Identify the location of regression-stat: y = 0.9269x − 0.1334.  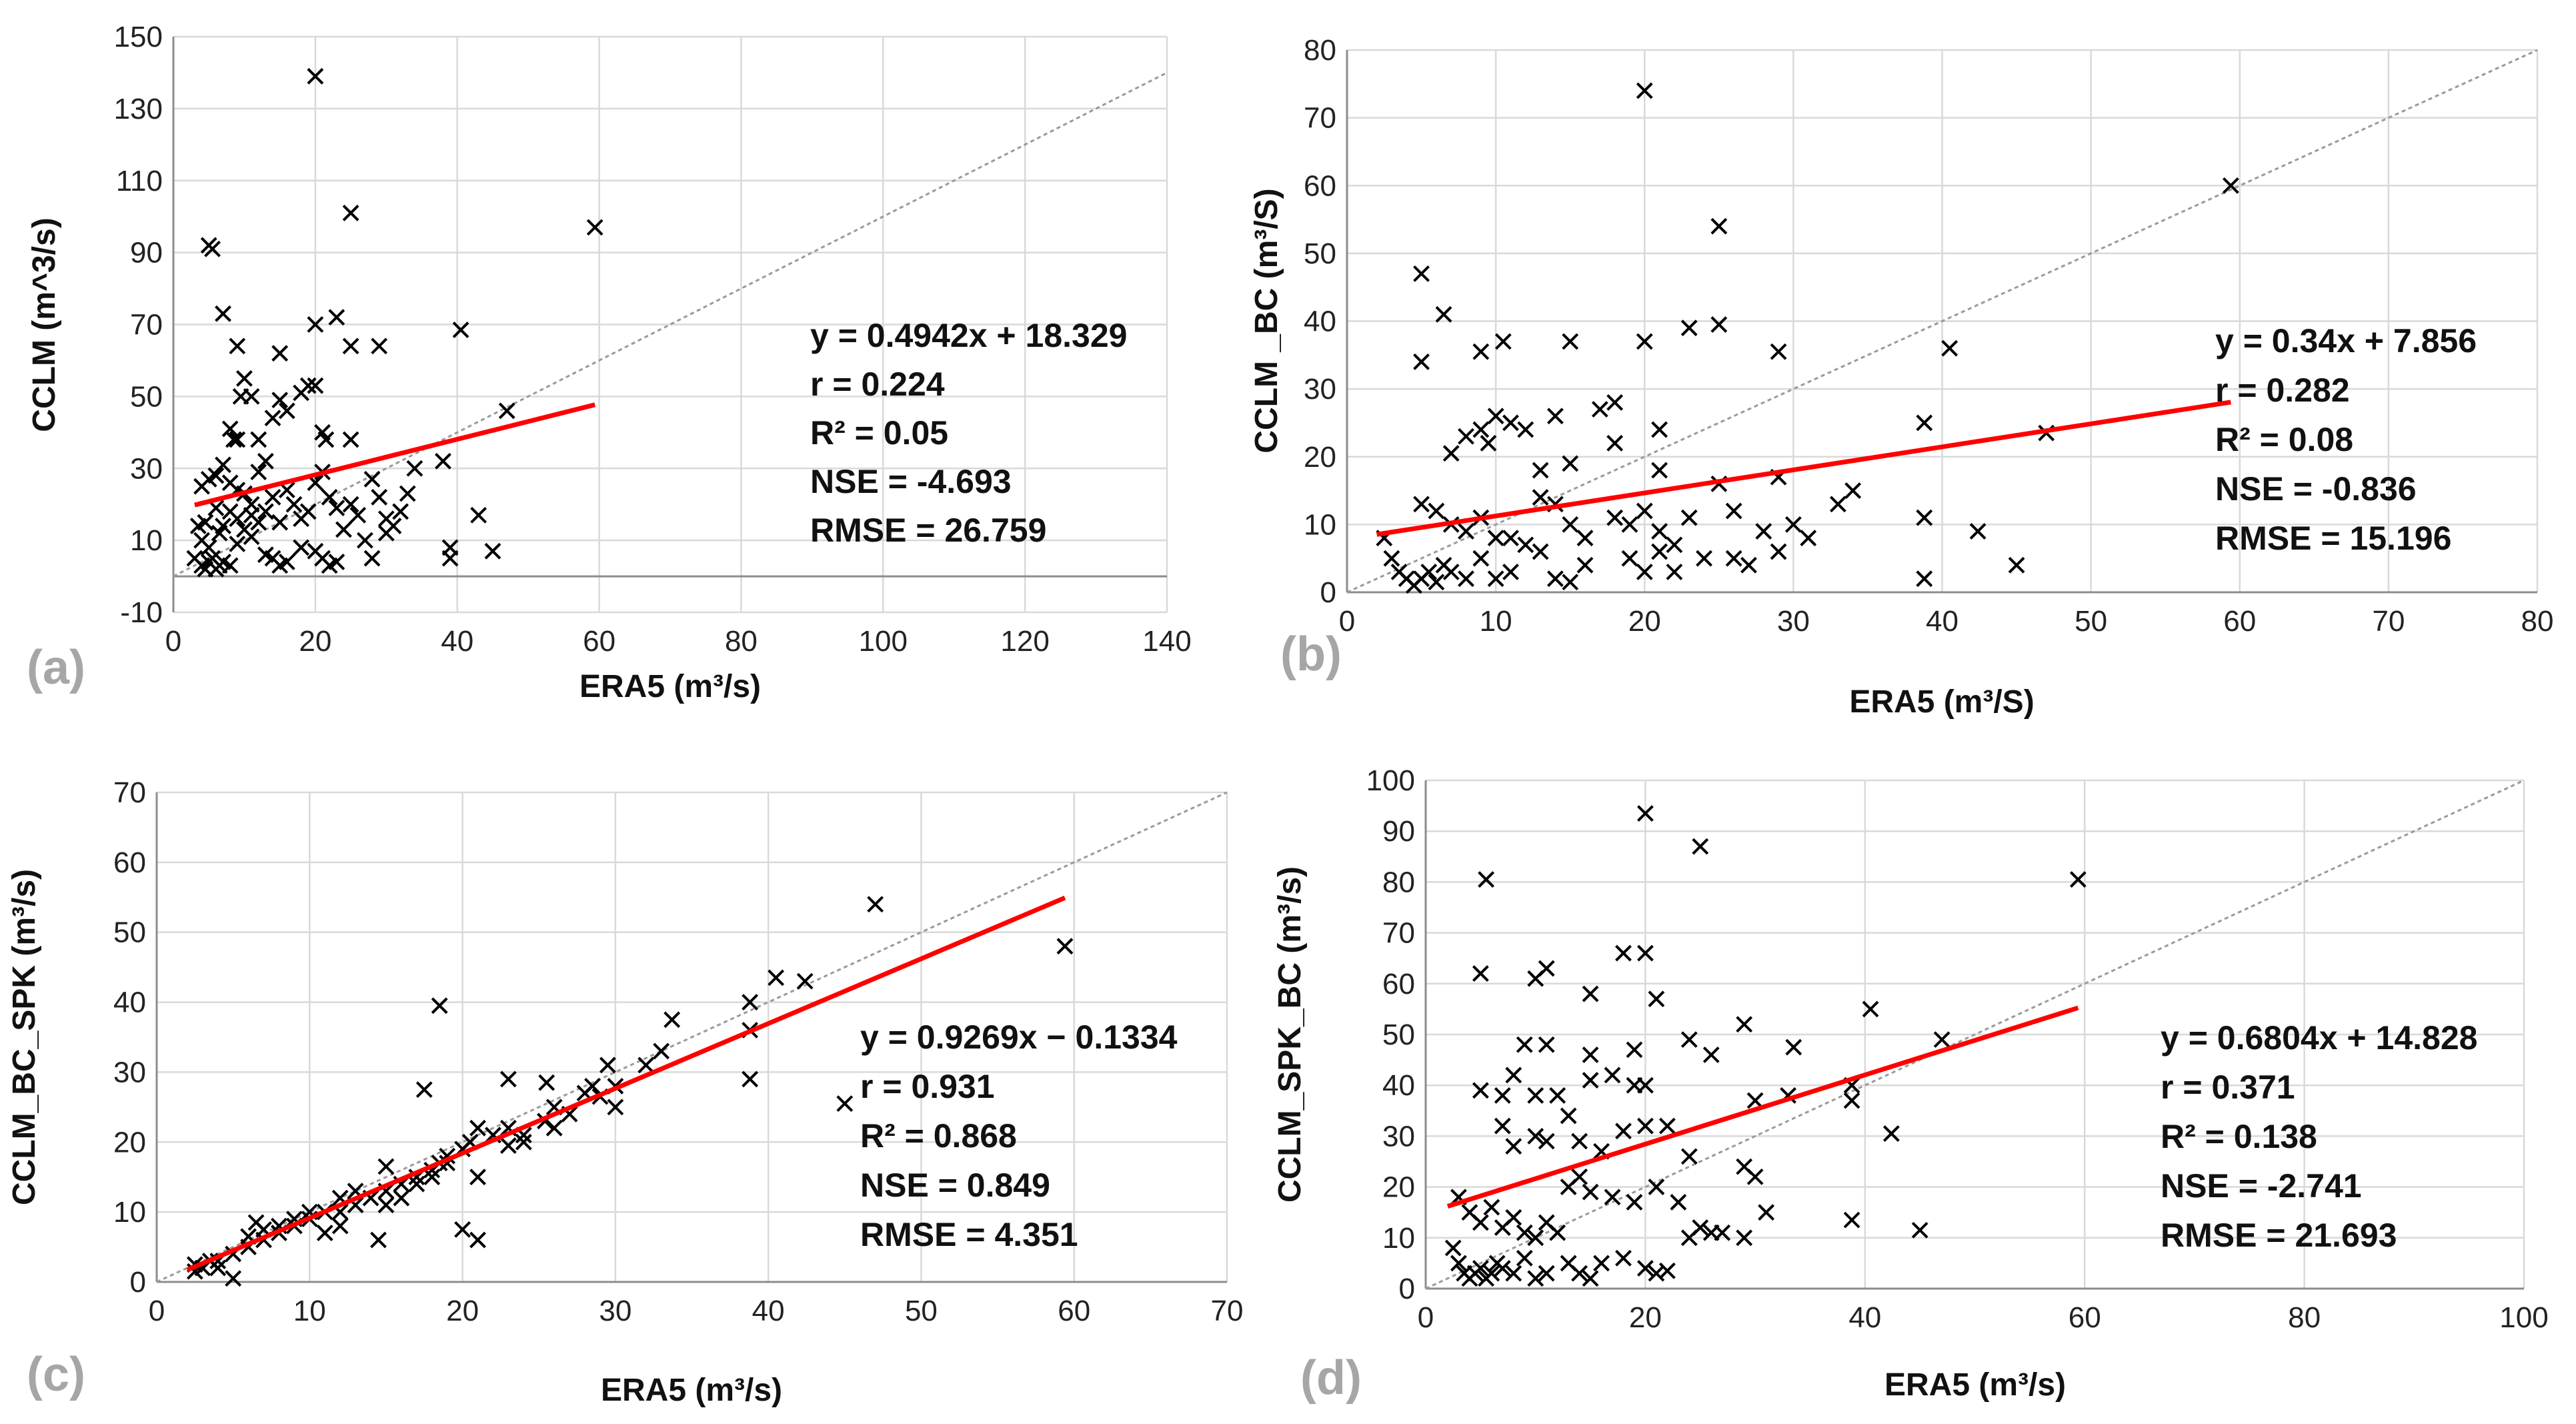
(1019, 1037).